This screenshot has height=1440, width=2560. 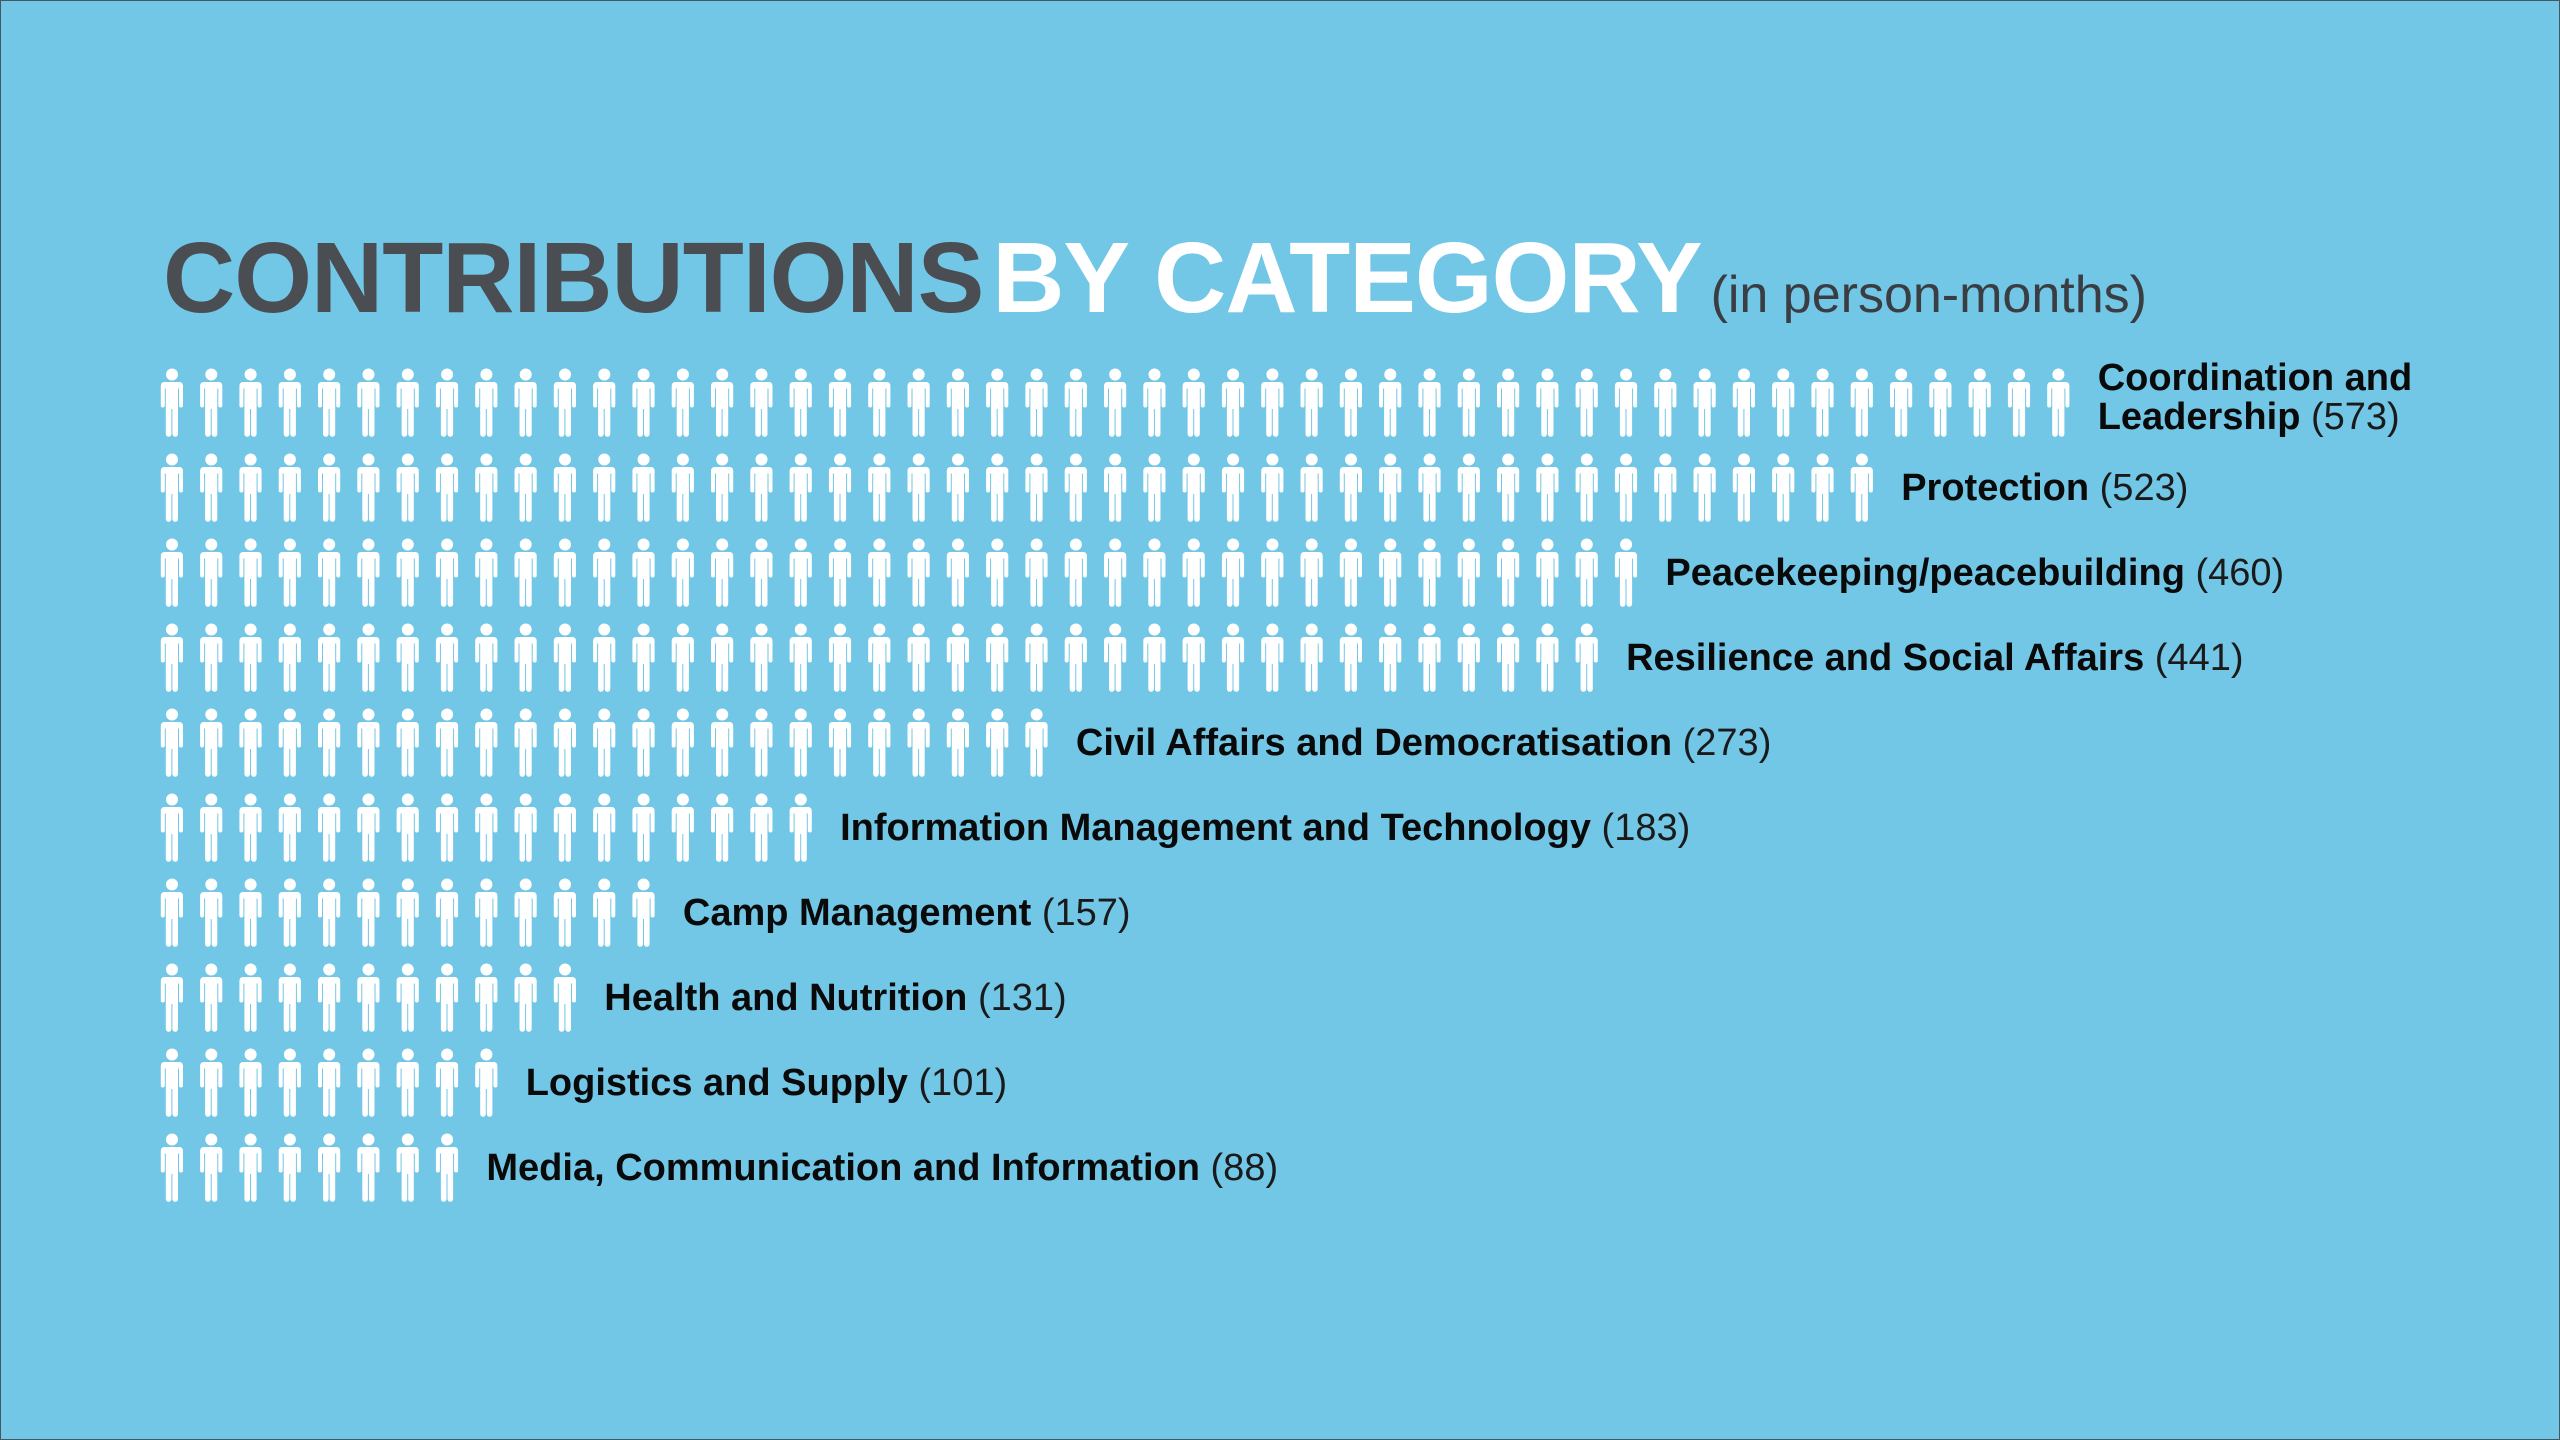 I want to click on chart-row: Logistics and Supply (101), so click(x=583, y=1082).